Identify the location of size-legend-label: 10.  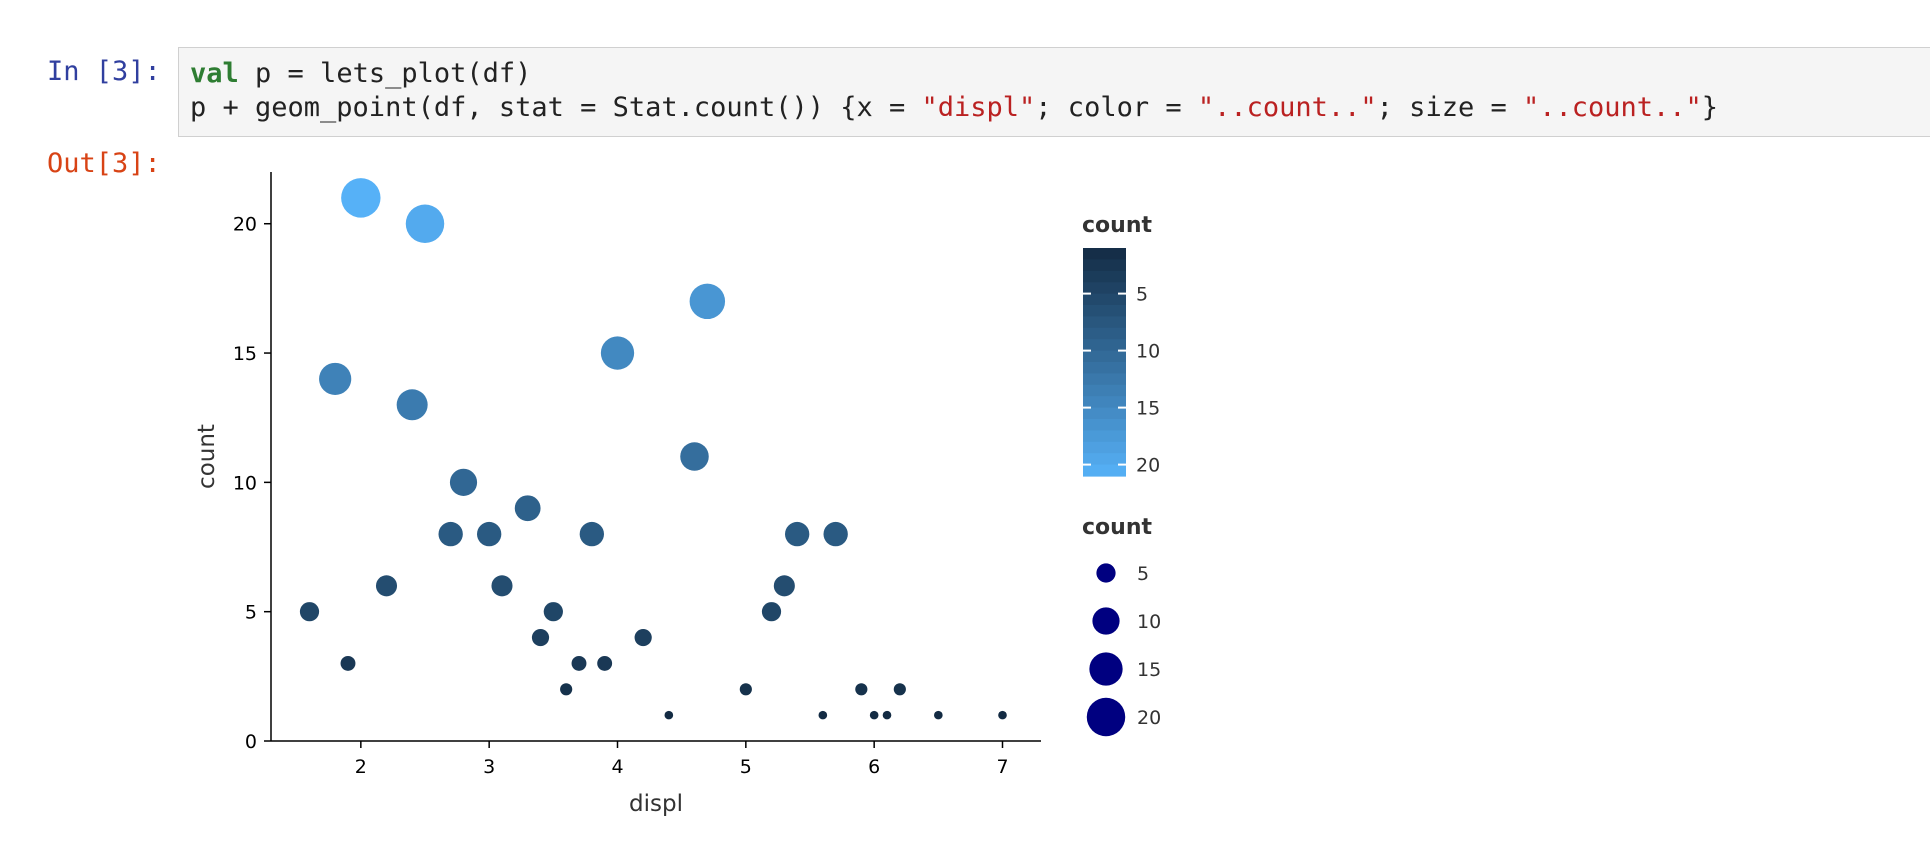
(1149, 622).